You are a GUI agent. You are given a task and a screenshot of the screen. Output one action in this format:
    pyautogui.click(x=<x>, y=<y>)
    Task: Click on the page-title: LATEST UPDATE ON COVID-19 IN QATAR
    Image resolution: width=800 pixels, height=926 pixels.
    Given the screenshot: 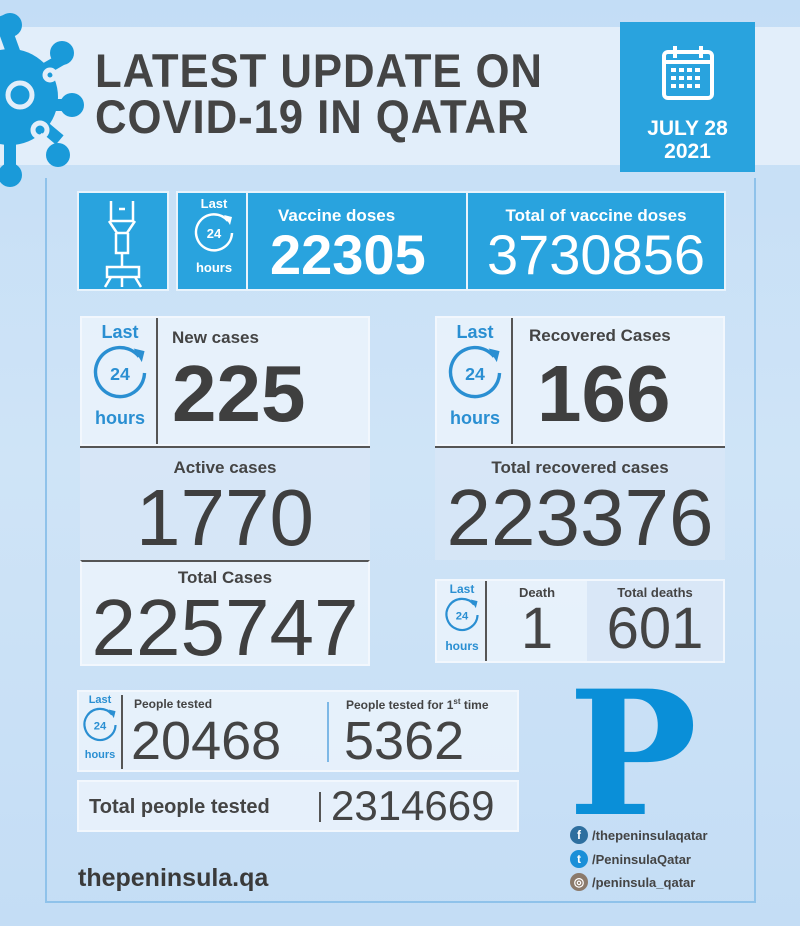 What is the action you would take?
    pyautogui.click(x=319, y=93)
    